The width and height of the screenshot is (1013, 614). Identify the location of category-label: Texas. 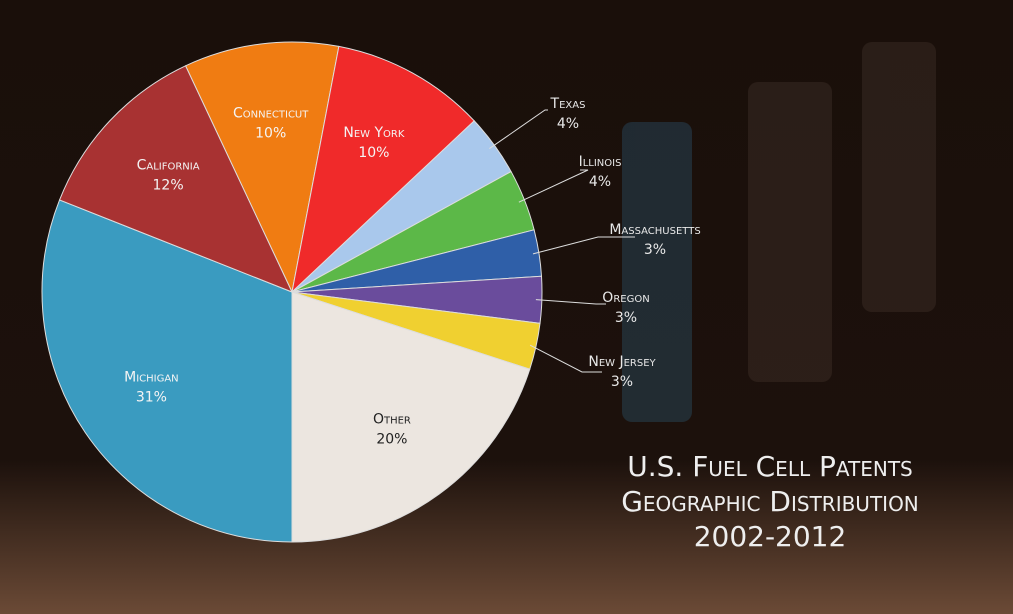
(568, 104).